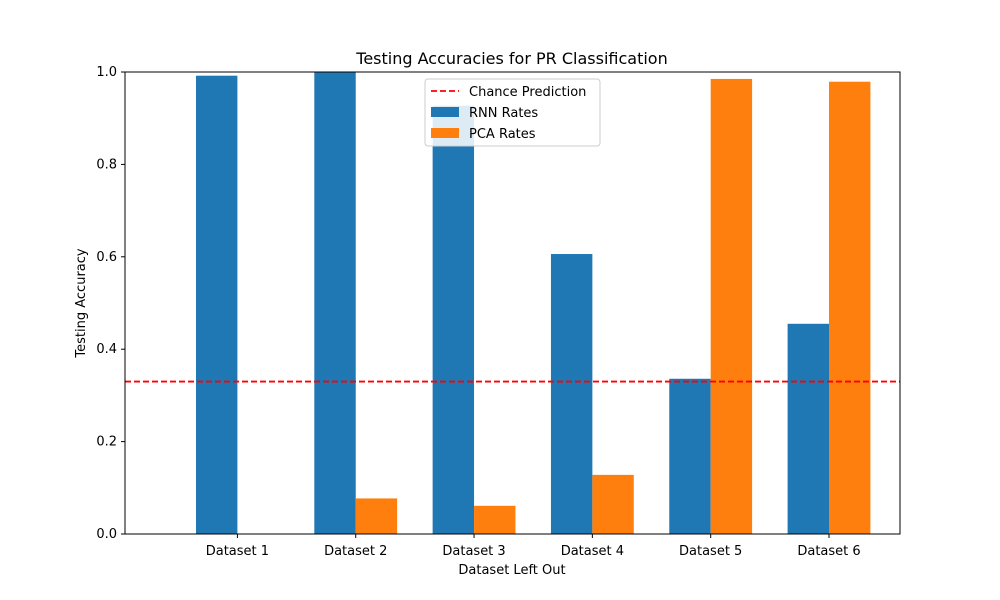  What do you see at coordinates (106, 164) in the screenshot?
I see `y-tick-label: 0.8` at bounding box center [106, 164].